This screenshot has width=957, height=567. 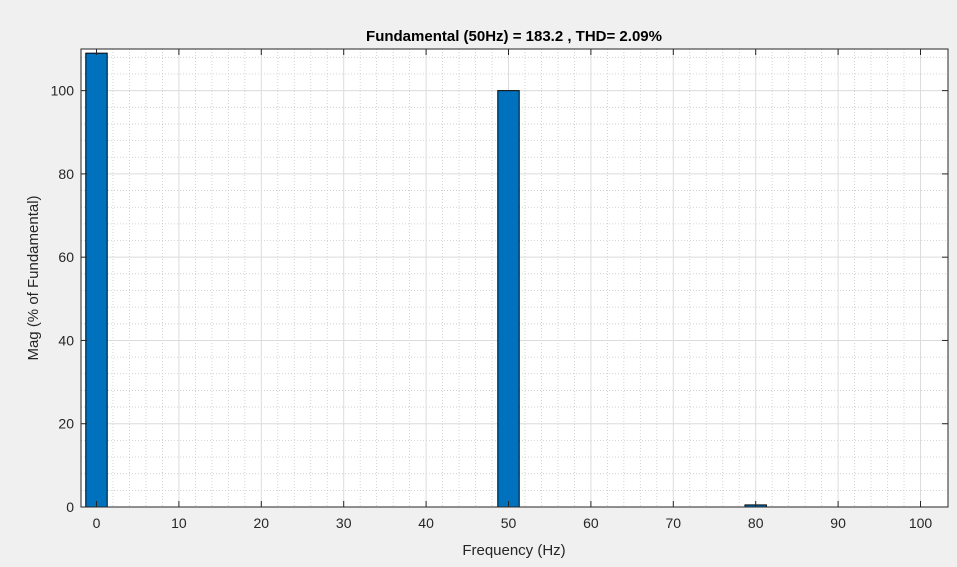 I want to click on x-tick-label: 20, so click(x=262, y=523).